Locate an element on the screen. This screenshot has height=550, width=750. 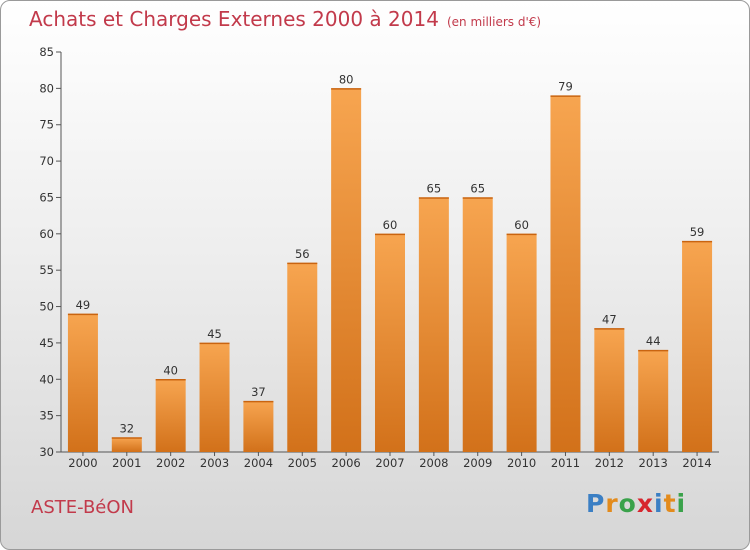
x-tick-label: 2004 is located at coordinates (258, 463).